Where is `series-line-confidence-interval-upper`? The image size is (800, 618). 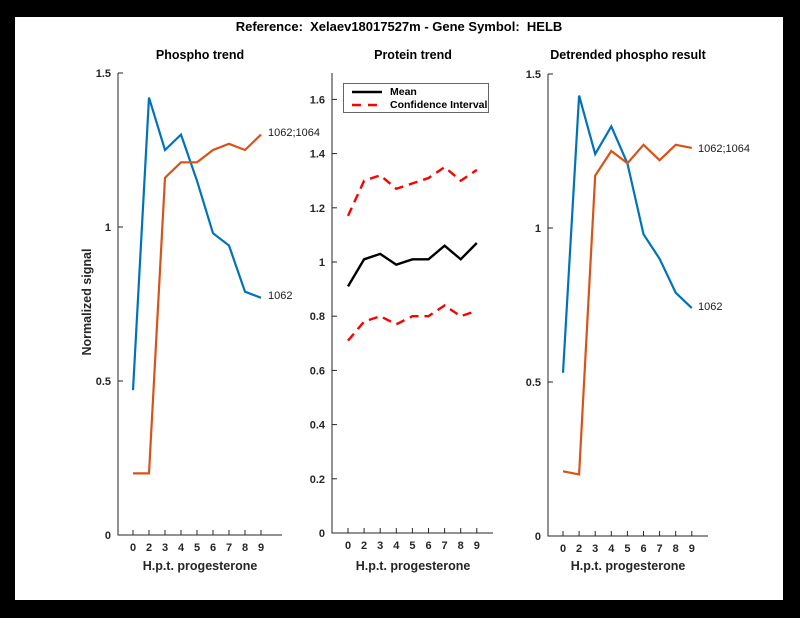
series-line-confidence-interval-upper is located at coordinates (412, 191).